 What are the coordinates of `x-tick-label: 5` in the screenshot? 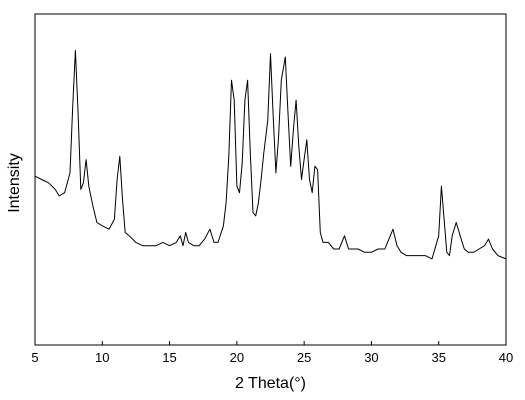 It's located at (34, 357).